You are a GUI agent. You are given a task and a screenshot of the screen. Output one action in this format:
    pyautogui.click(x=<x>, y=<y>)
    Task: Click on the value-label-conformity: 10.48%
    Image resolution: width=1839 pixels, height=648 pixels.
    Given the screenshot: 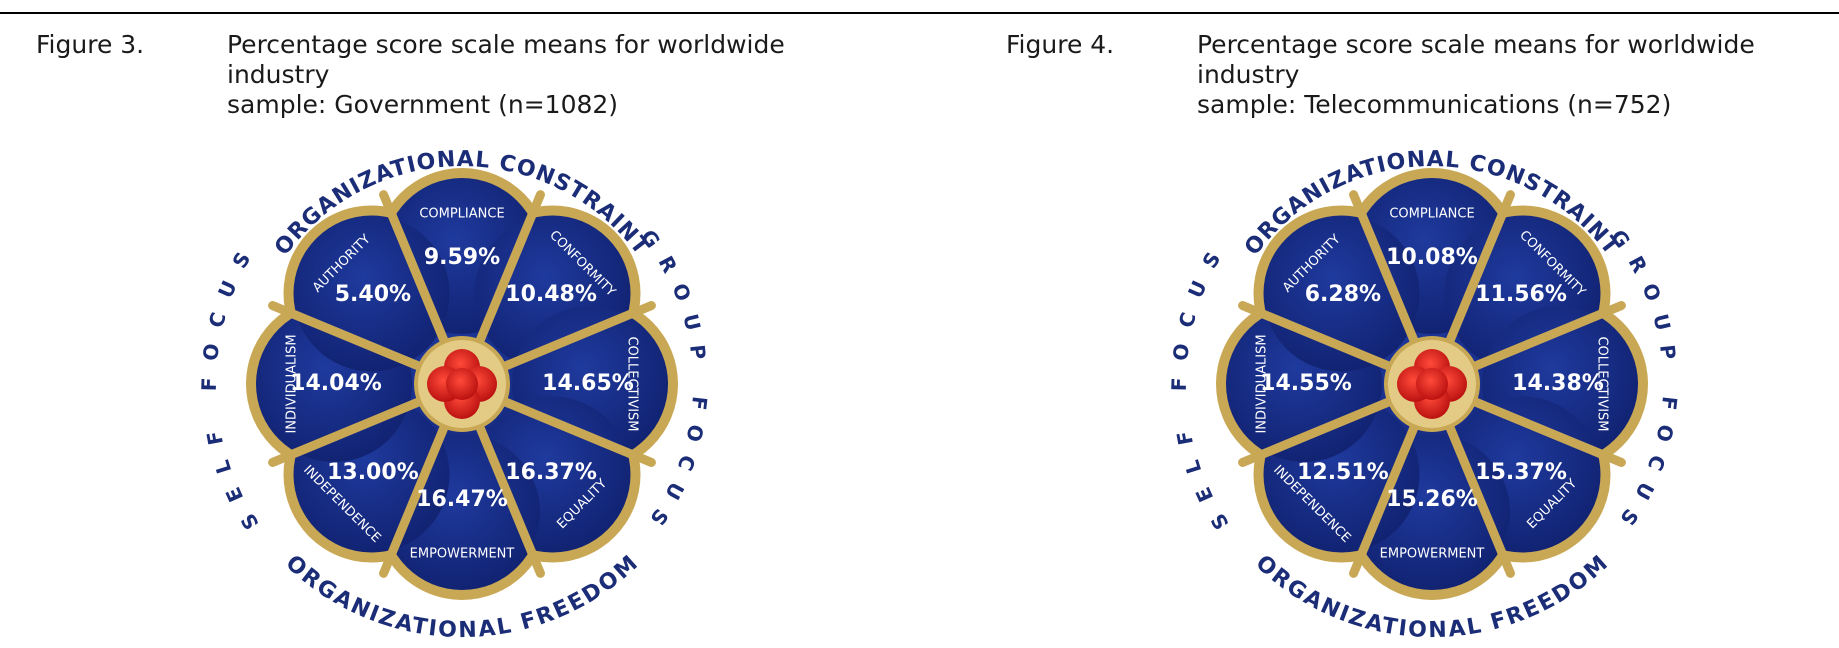 What is the action you would take?
    pyautogui.click(x=551, y=294)
    